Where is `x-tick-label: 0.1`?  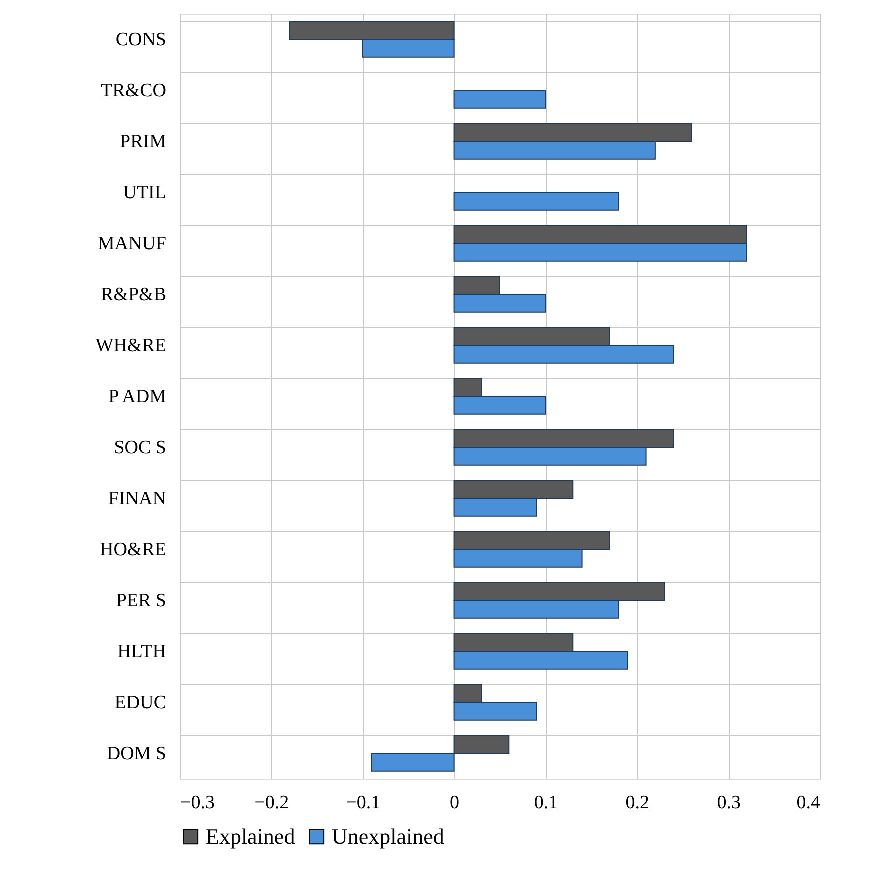 x-tick-label: 0.1 is located at coordinates (546, 803).